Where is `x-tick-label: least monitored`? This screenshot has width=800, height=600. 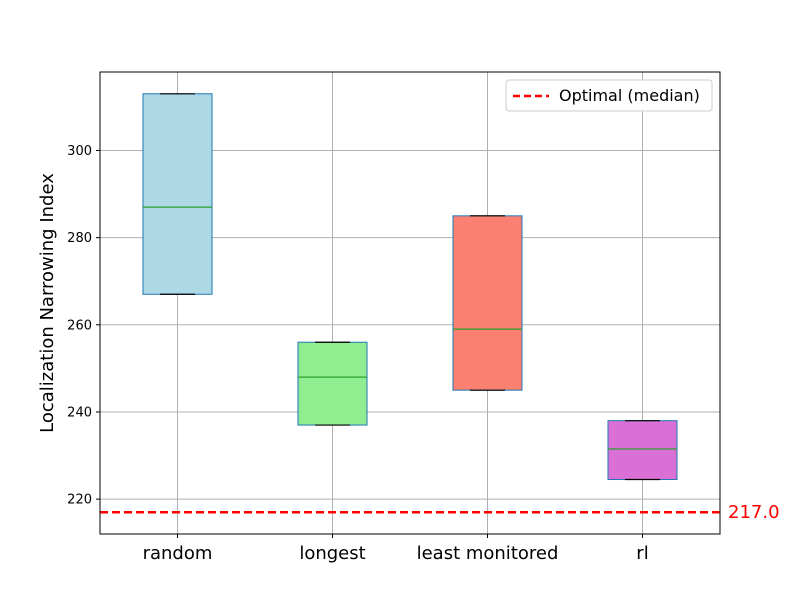 x-tick-label: least monitored is located at coordinates (488, 553).